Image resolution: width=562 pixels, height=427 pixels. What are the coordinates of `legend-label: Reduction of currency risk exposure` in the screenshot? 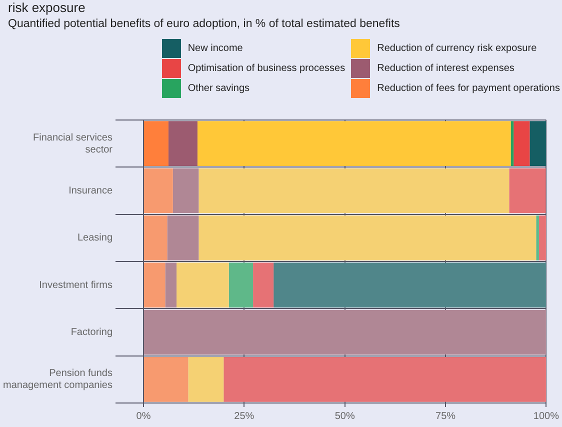 It's located at (457, 48).